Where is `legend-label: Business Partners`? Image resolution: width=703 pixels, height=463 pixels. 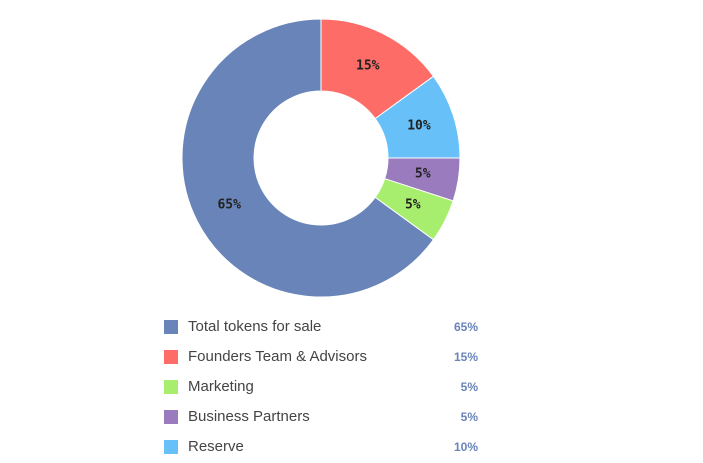
legend-label: Business Partners is located at coordinates (249, 416).